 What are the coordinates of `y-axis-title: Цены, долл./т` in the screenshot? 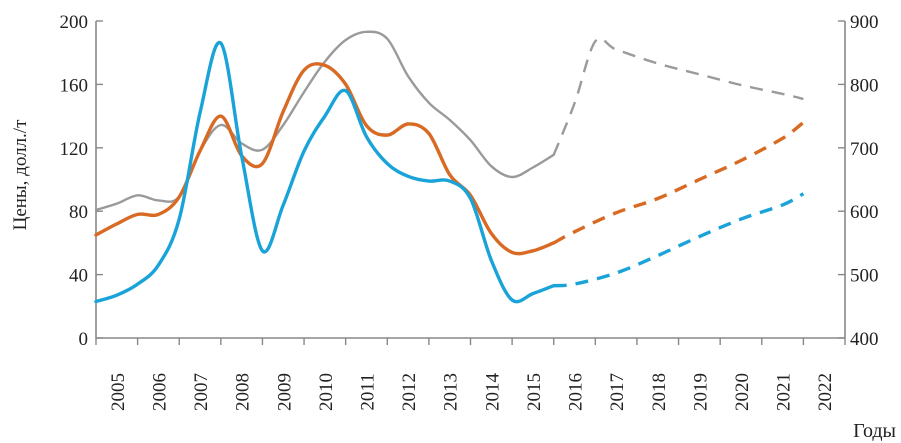 It's located at (20, 174).